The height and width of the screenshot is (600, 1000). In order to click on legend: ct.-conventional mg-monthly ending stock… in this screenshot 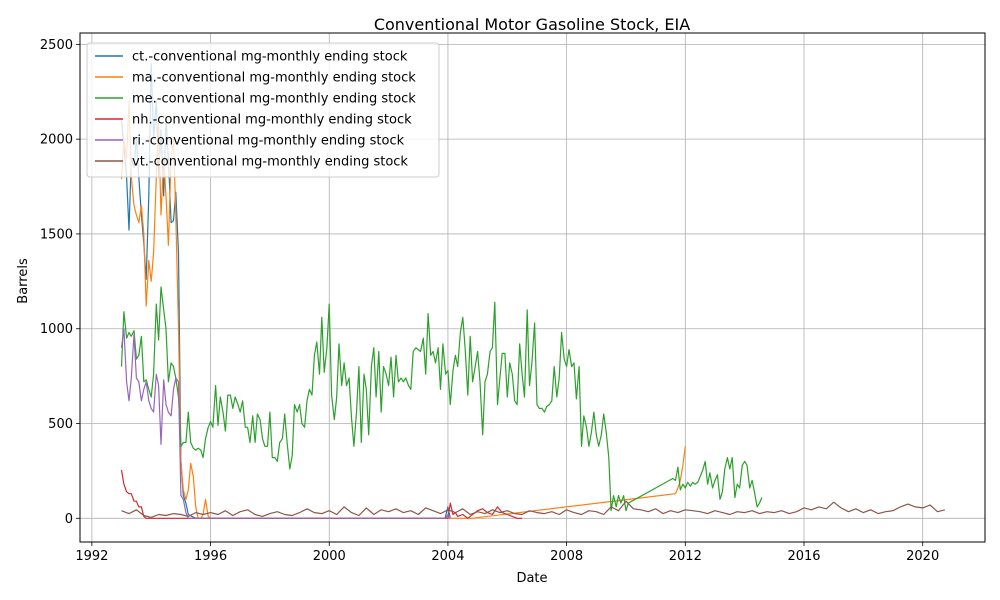, I will do `click(263, 110)`.